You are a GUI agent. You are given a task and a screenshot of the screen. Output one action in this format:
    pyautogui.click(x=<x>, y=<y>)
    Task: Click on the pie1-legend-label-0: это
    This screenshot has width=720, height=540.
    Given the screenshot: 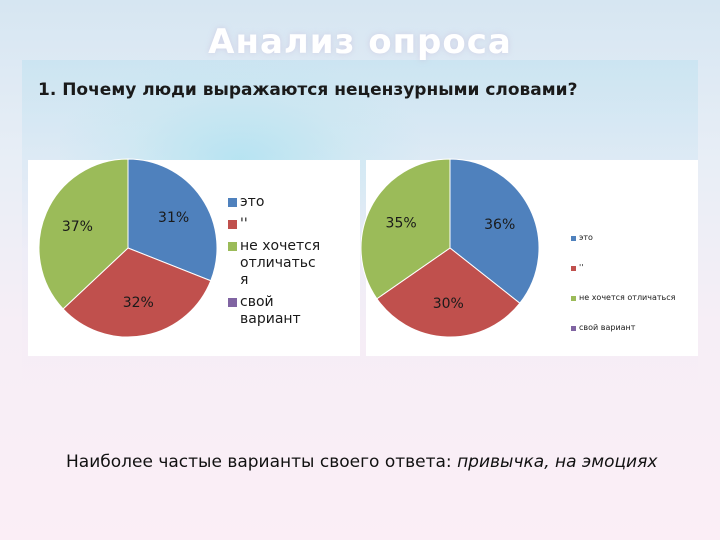 What is the action you would take?
    pyautogui.click(x=252, y=202)
    